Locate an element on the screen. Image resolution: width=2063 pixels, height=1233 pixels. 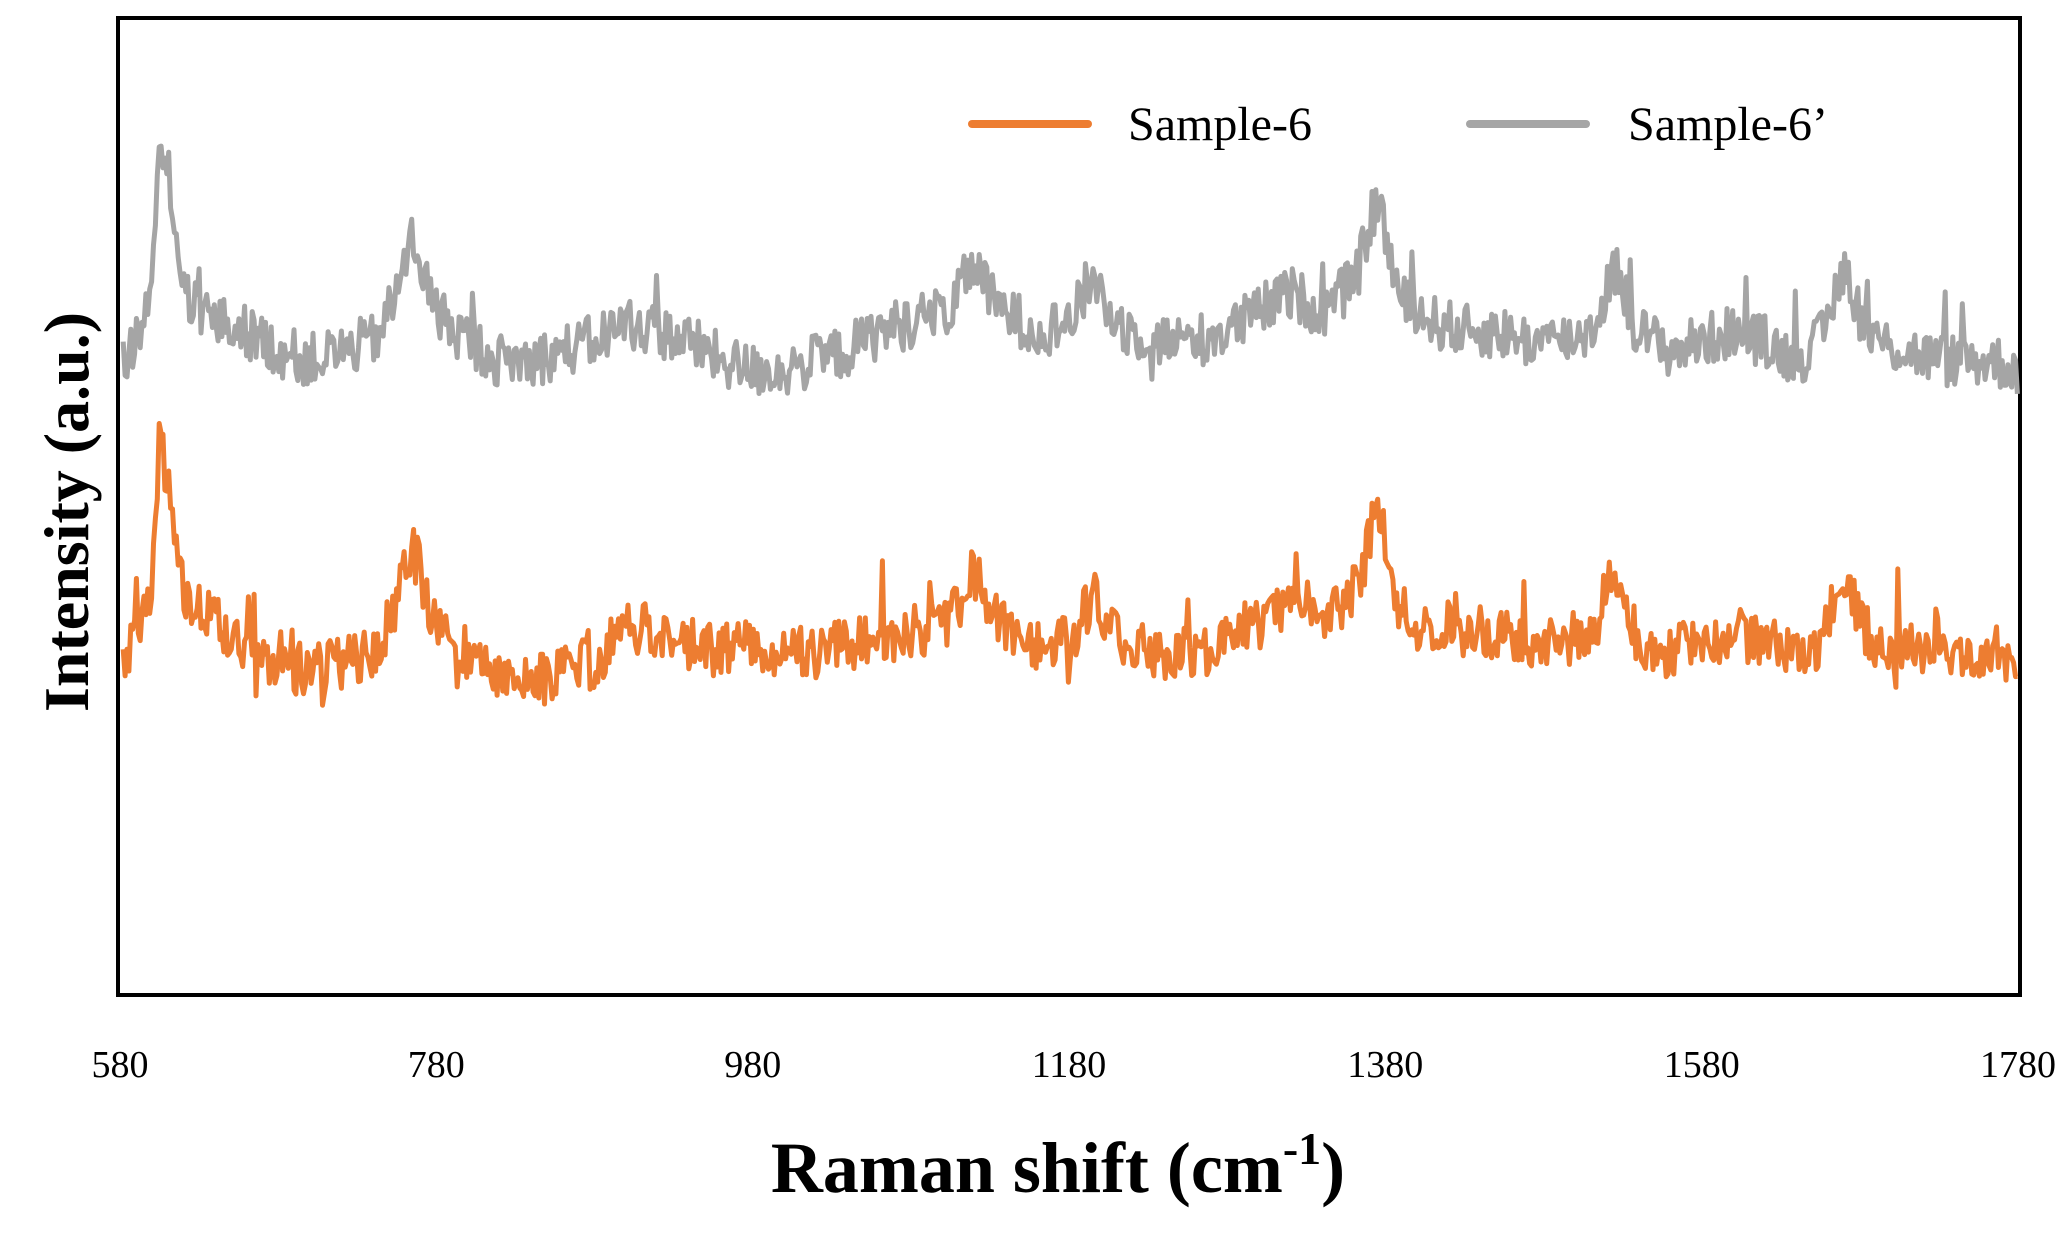
x-axis-title: Raman shift (cm-1) is located at coordinates (1058, 1165).